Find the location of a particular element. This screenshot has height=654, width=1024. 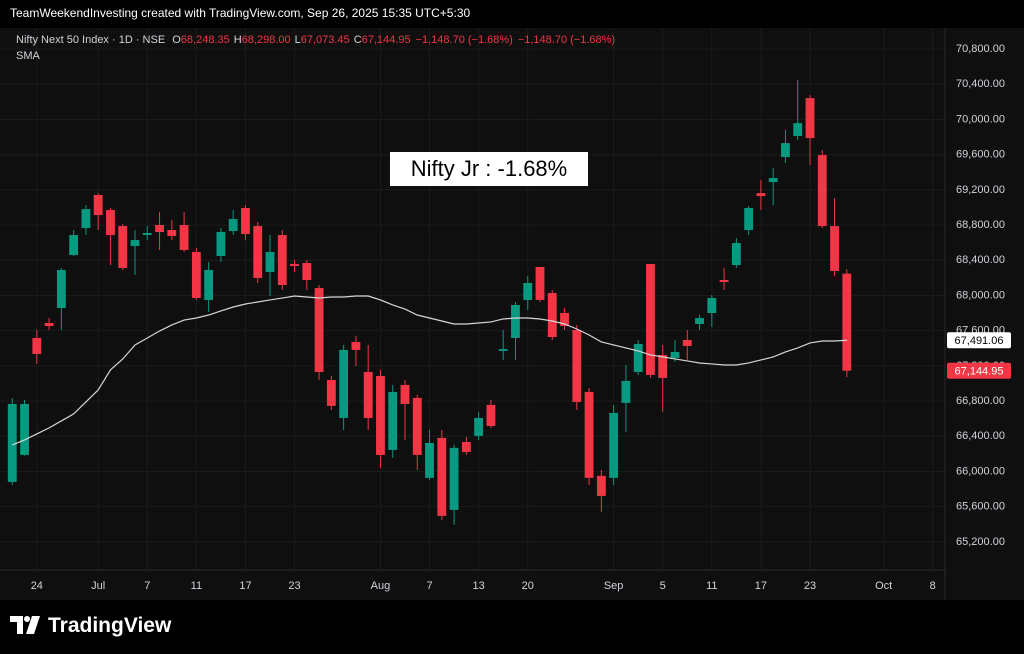

y-tick-label: 68,400.00 is located at coordinates (980, 260).